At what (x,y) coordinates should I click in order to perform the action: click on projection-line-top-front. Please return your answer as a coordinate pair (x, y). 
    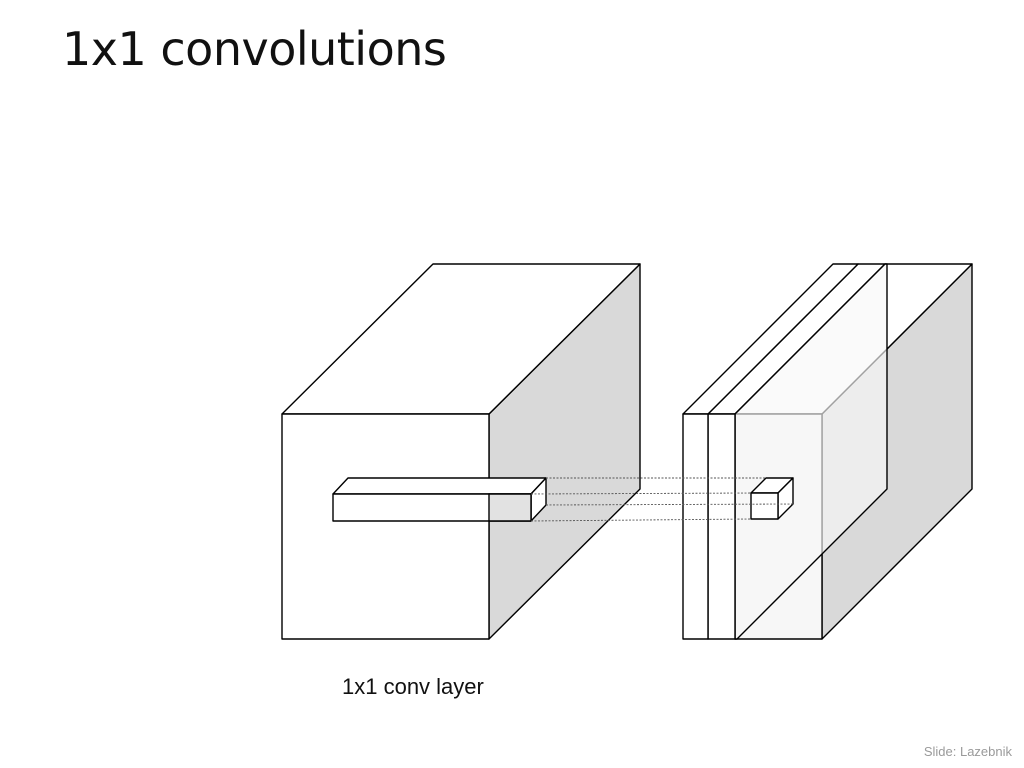
    Looking at the image, I should click on (641, 493).